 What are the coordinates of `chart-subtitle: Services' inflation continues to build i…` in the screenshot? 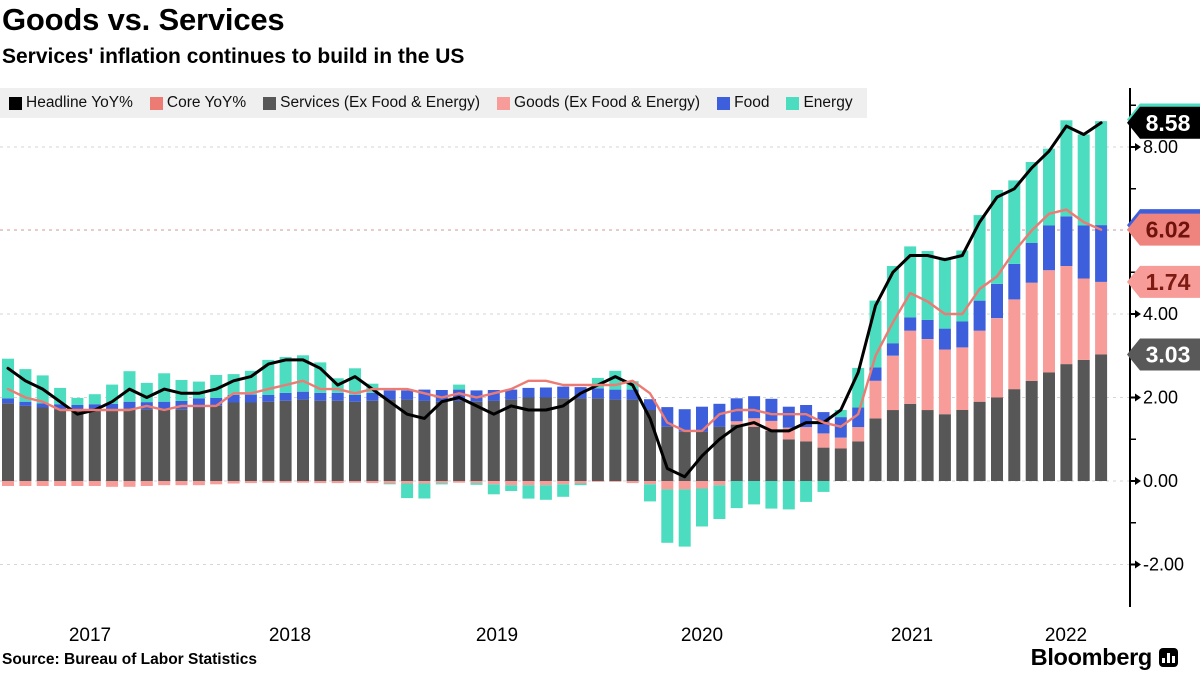 It's located at (233, 56).